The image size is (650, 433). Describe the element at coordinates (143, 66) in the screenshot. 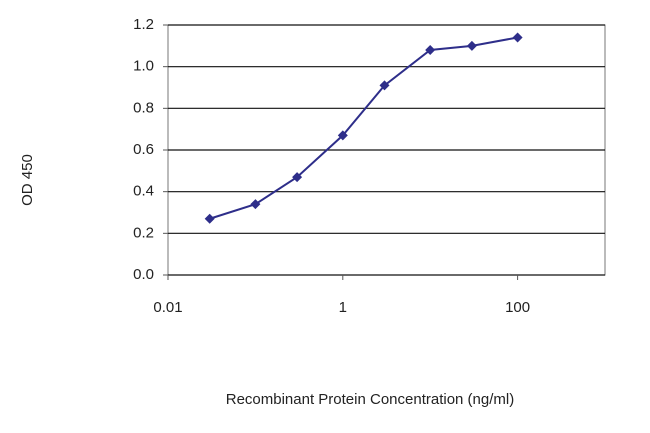

I see `y-tick-label: 1.0` at that location.